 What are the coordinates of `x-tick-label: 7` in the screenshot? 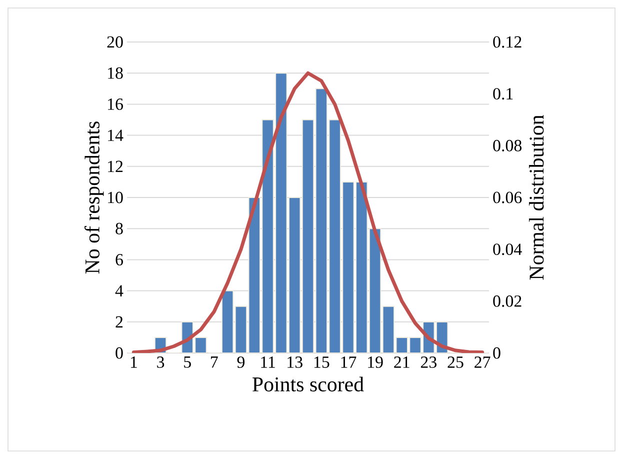 It's located at (214, 362).